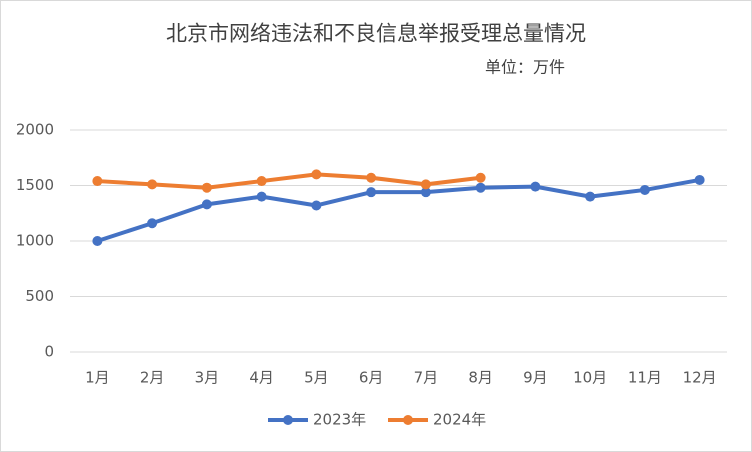 The width and height of the screenshot is (752, 452). Describe the element at coordinates (35, 241) in the screenshot. I see `y-tick-label: 1000` at that location.